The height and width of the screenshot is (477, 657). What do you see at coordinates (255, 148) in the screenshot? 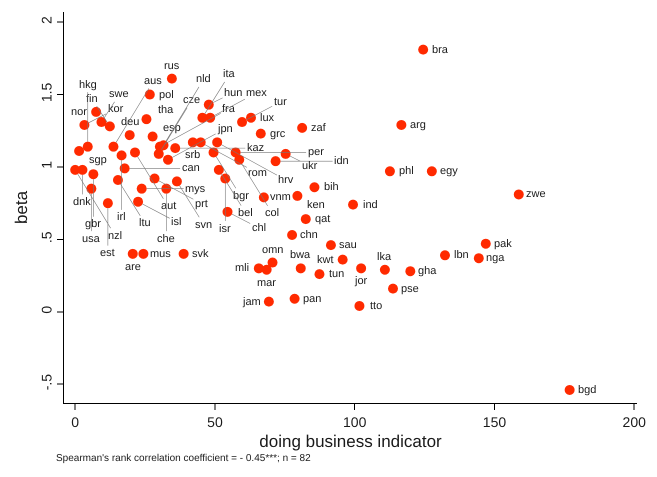
I see `annotation: kaz` at bounding box center [255, 148].